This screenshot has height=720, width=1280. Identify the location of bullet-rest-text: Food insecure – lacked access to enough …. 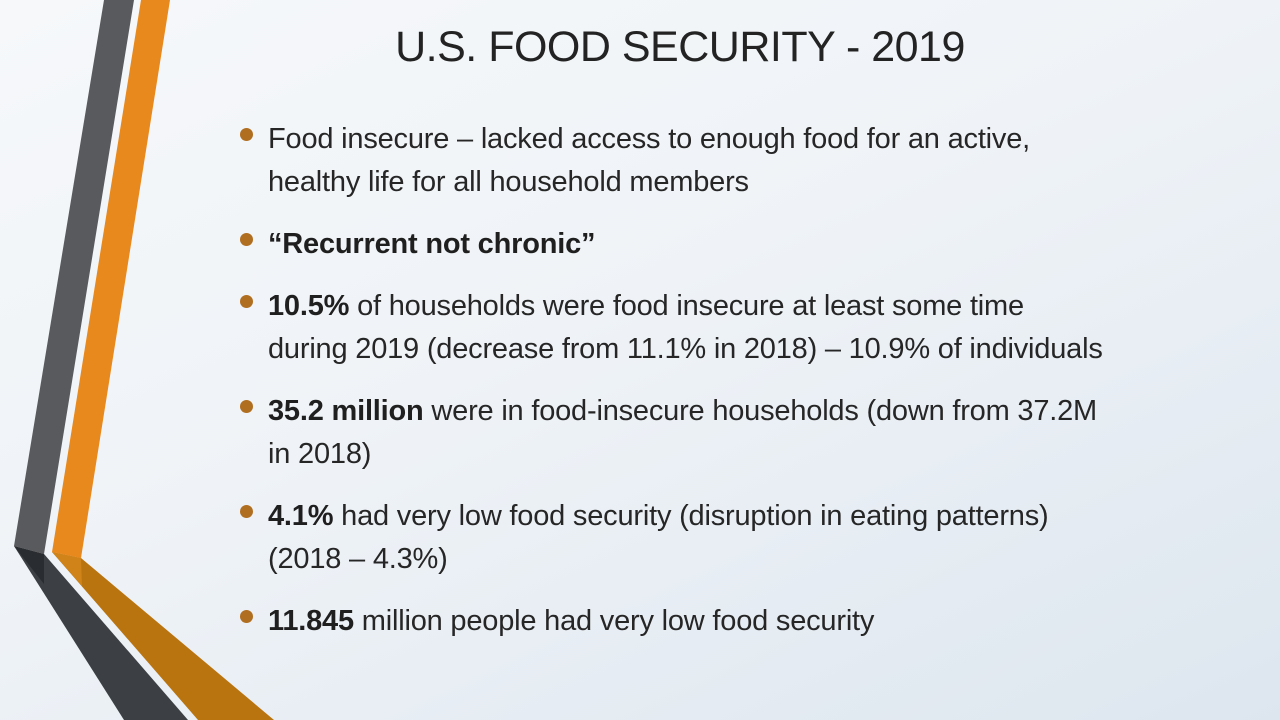
(649, 160).